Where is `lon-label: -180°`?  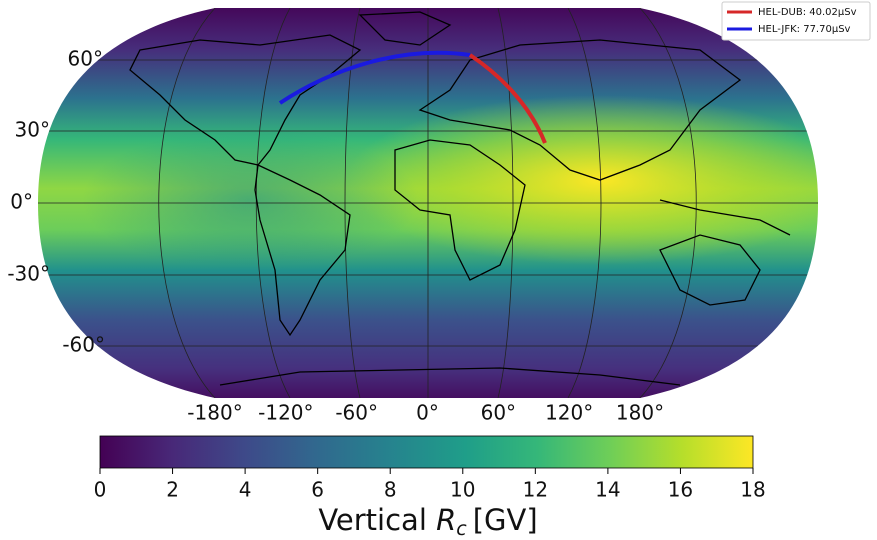 lon-label: -180° is located at coordinates (214, 413).